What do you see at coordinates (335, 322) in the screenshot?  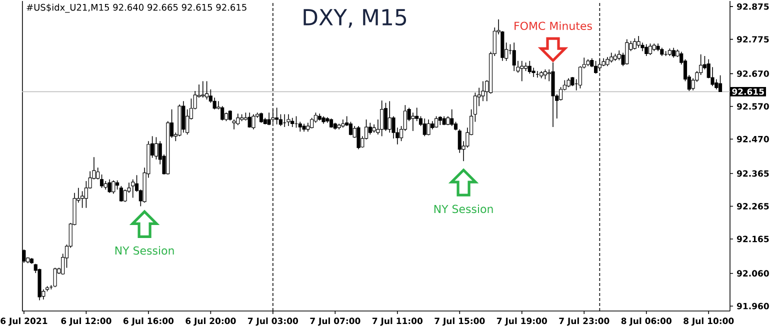 I see `x-tick-label: 7 Jul 07:00` at bounding box center [335, 322].